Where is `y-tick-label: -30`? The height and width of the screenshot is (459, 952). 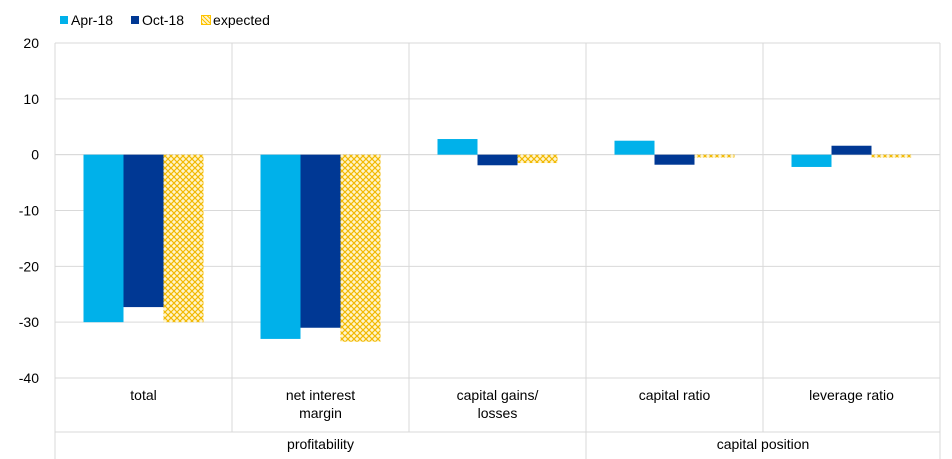 y-tick-label: -30 is located at coordinates (29, 322).